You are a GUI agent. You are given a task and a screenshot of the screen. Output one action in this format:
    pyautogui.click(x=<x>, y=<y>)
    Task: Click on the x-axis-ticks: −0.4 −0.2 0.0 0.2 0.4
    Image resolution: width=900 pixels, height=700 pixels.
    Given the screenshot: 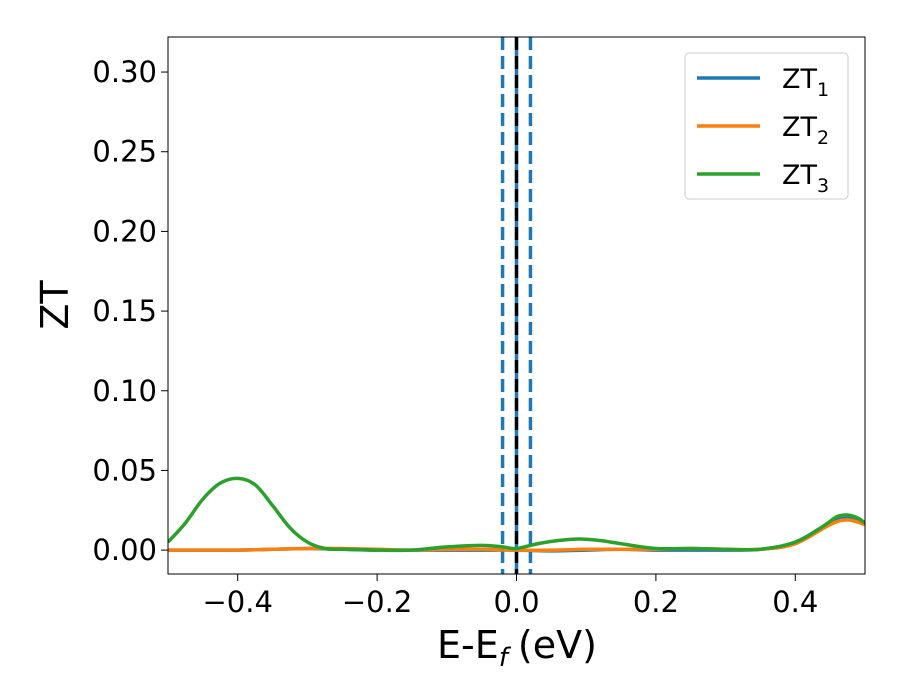 What is the action you would take?
    pyautogui.click(x=510, y=596)
    